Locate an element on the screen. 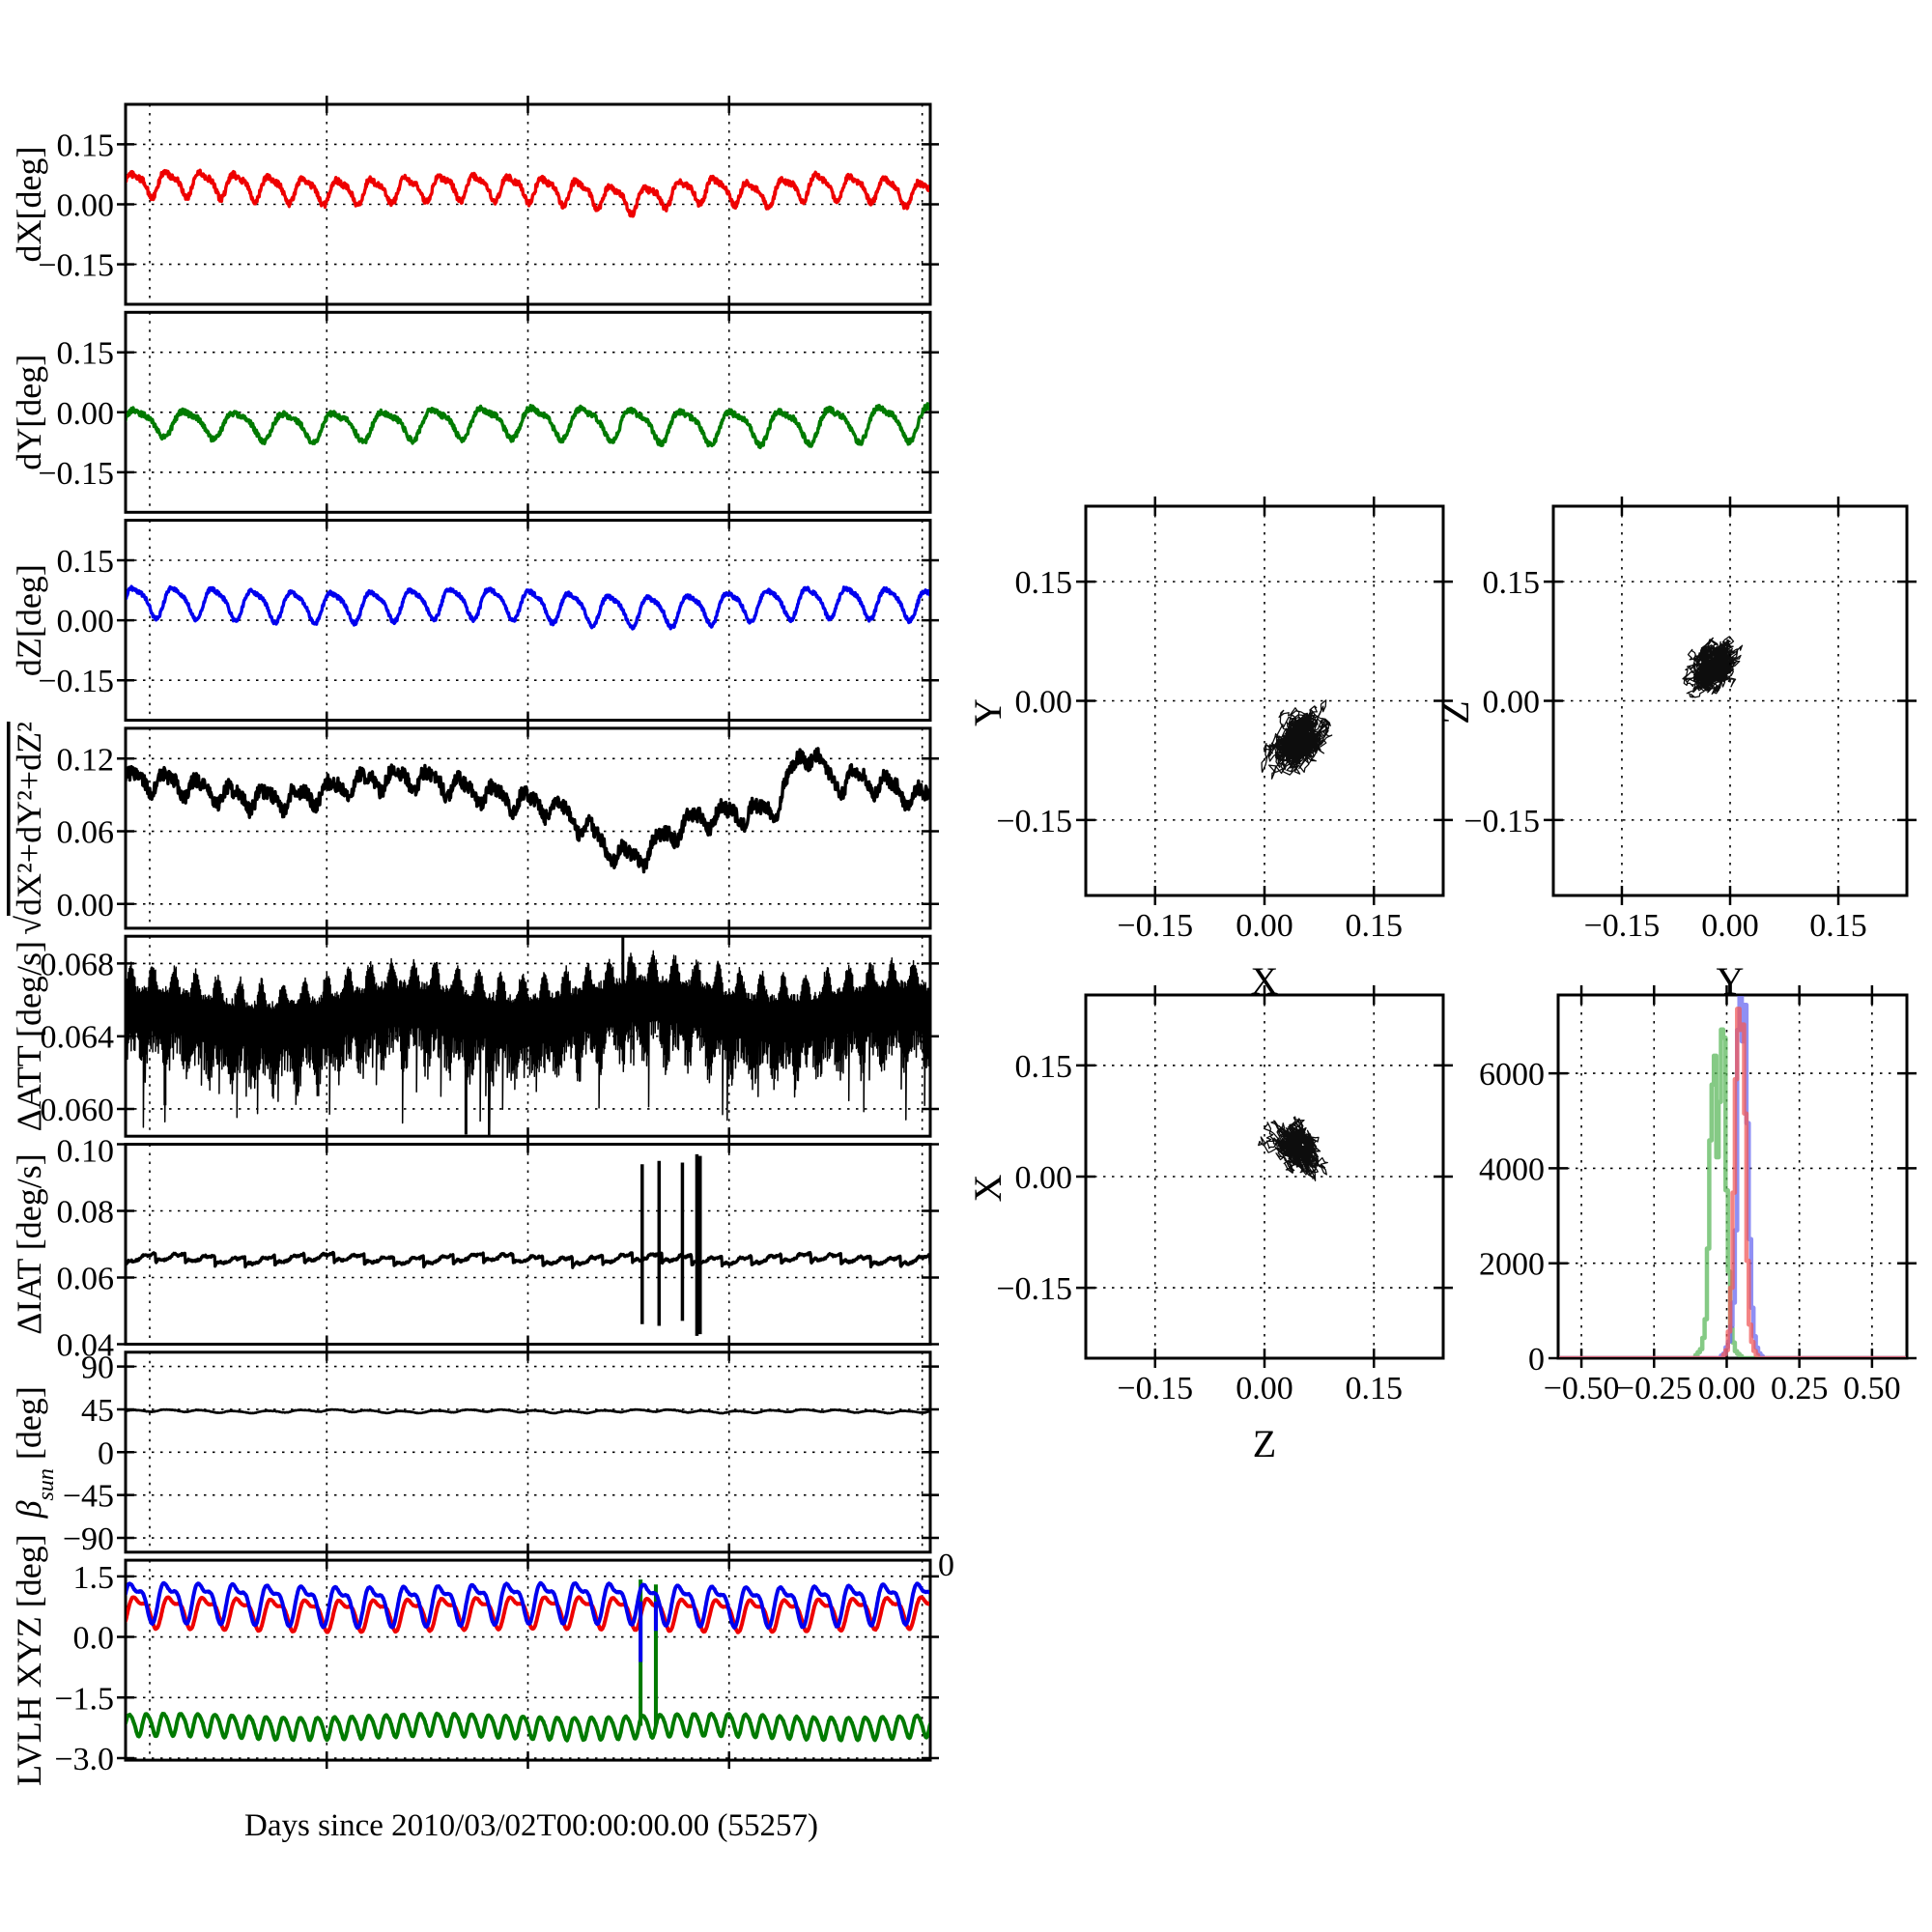 This screenshot has height=1932, width=1932. panel-histogram: 6000 4000 2000 0−0.50−0.25 0.00 0.25 0.50 is located at coordinates (1698, 1195).